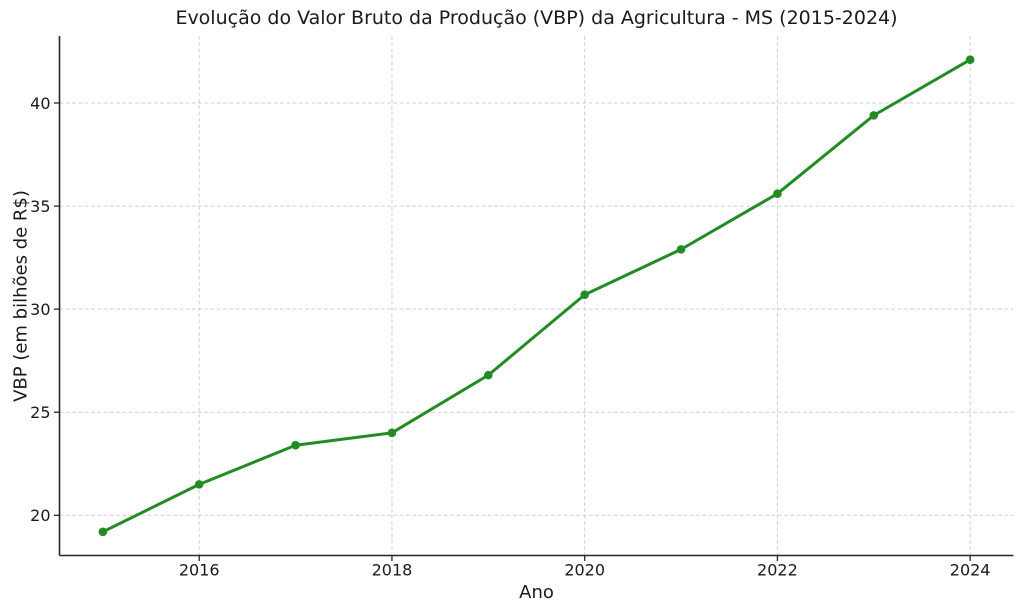 Image resolution: width=1024 pixels, height=611 pixels. What do you see at coordinates (40, 412) in the screenshot?
I see `y-tick-label: 25` at bounding box center [40, 412].